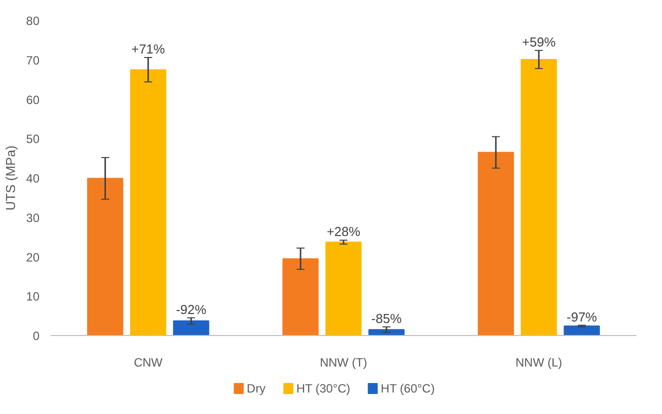 This screenshot has height=414, width=662. What do you see at coordinates (33, 99) in the screenshot?
I see `y-tick-label: 60` at bounding box center [33, 99].